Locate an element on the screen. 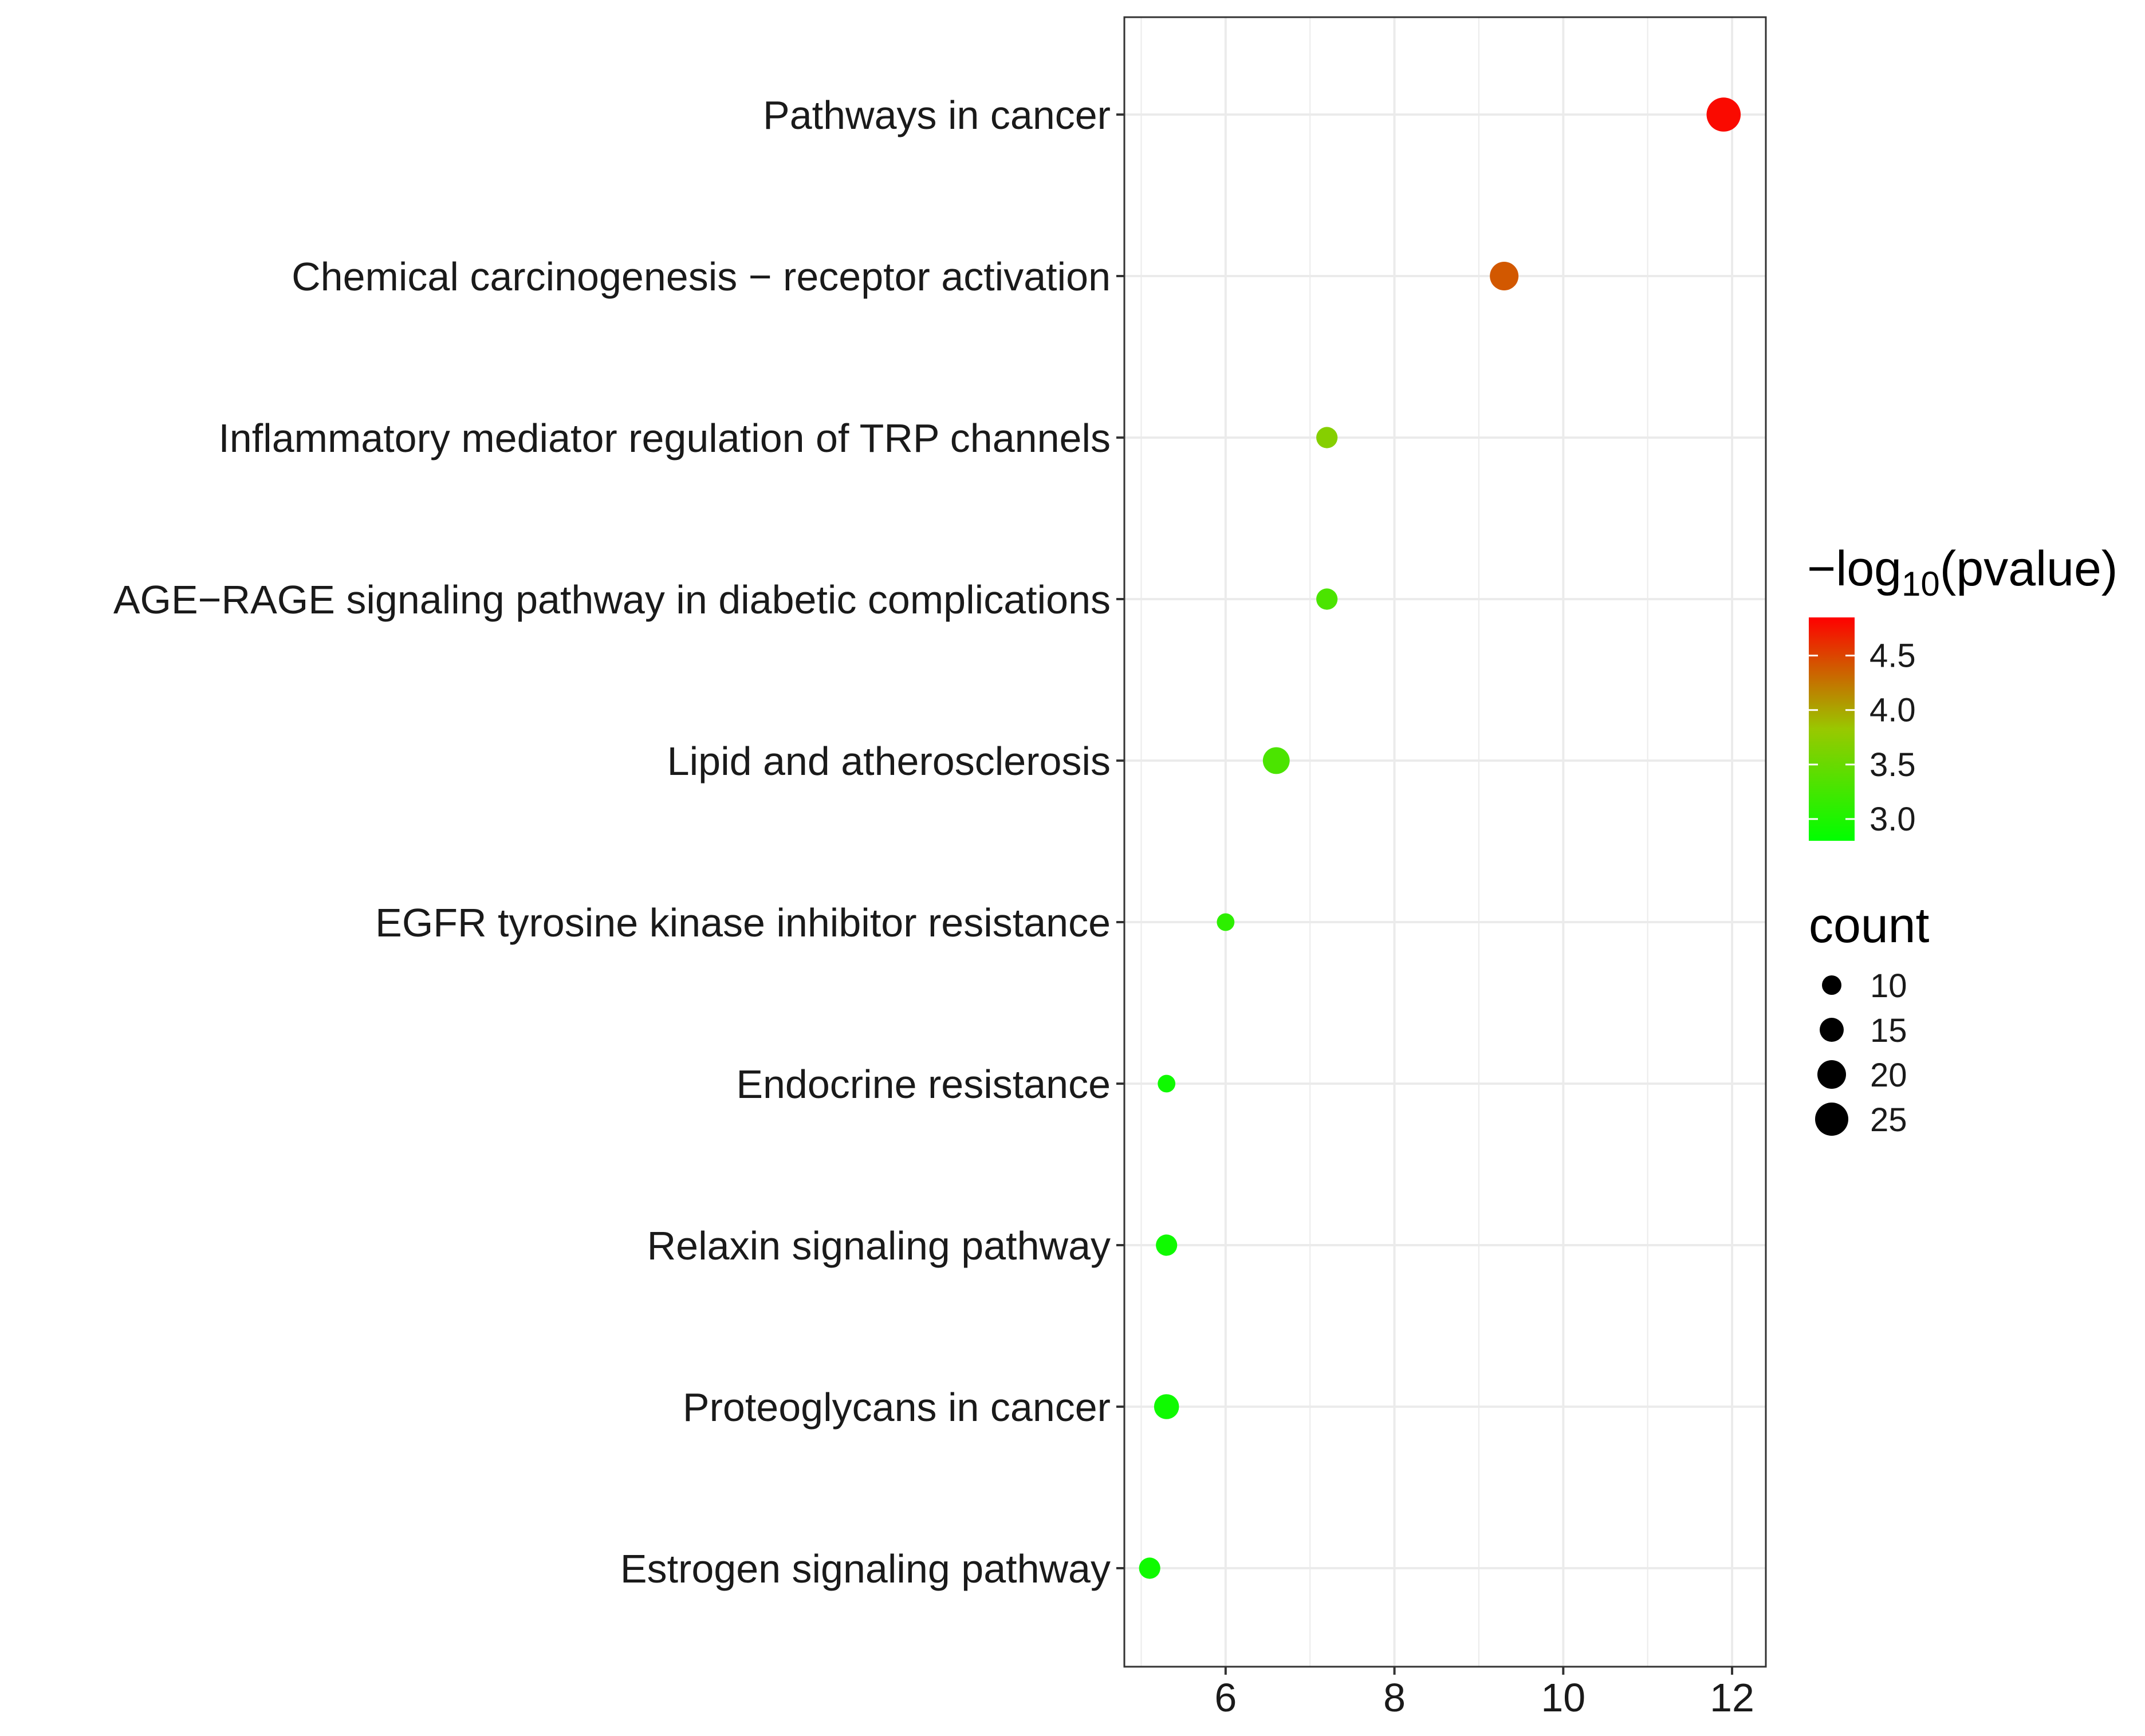 This screenshot has height=1736, width=2145. point-inflammatory-mediator-regulation-of-trp-channels is located at coordinates (1327, 437).